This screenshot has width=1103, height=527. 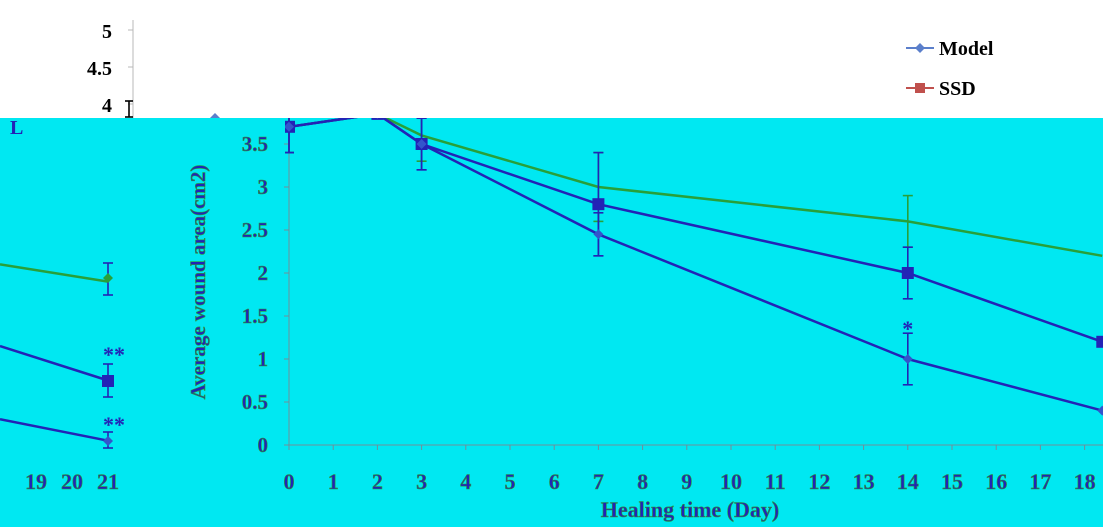 What do you see at coordinates (686, 481) in the screenshot?
I see `main-x-tick-label: 9` at bounding box center [686, 481].